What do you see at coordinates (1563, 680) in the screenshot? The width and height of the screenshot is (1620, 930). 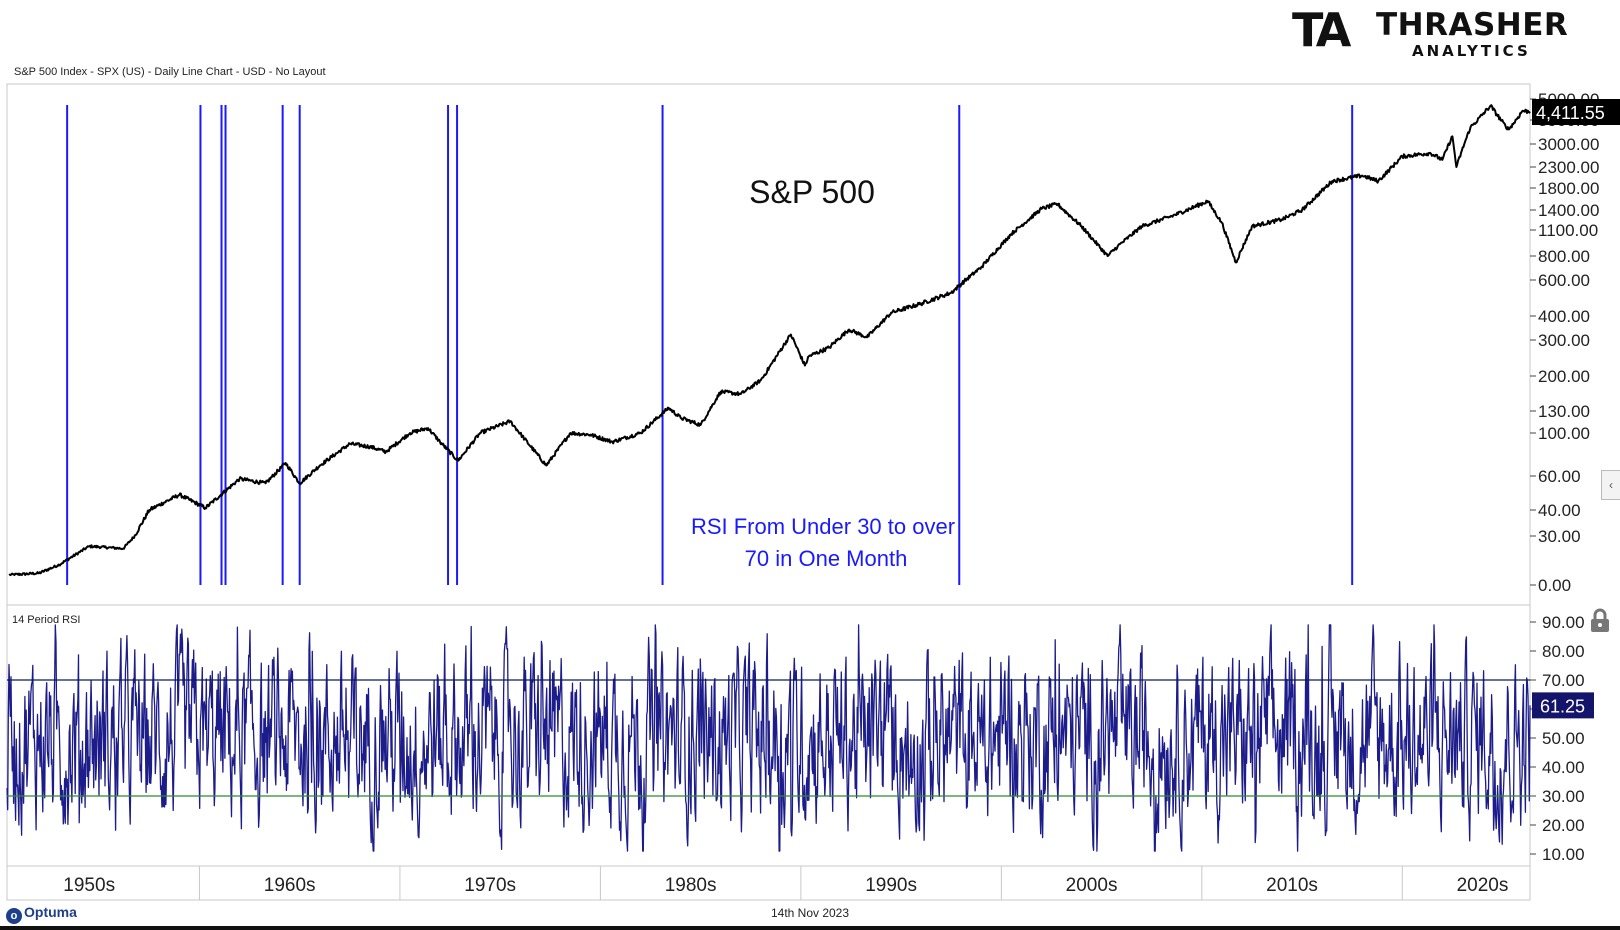 I see `rsi-y-tick-label: 70.00` at bounding box center [1563, 680].